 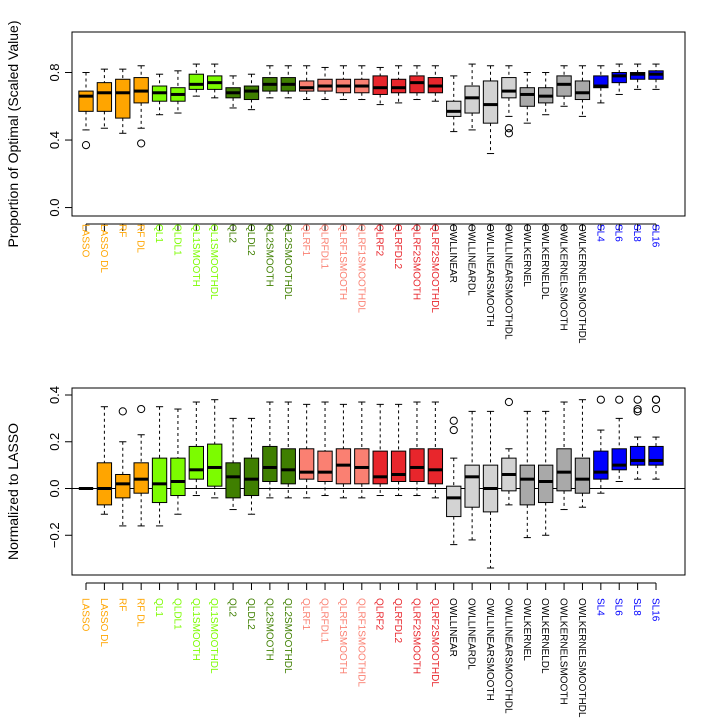 I want to click on box-ql2smoothdl, so click(x=288, y=82).